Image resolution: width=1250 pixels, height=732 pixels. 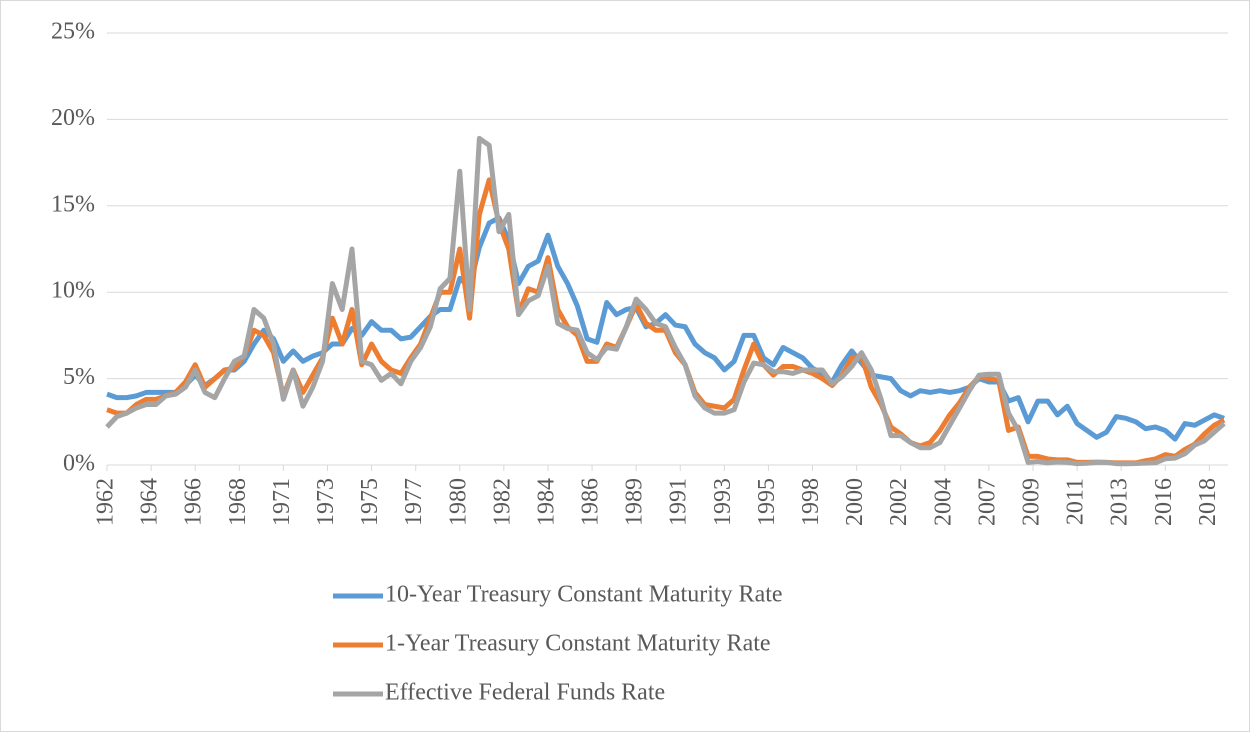 I want to click on x-tick-label: 1962, so click(x=106, y=502).